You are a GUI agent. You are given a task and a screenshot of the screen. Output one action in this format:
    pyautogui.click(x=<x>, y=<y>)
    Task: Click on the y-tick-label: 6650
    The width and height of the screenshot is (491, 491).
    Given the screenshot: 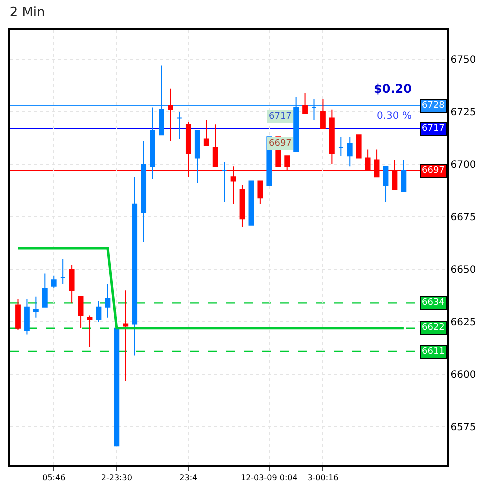 What is the action you would take?
    pyautogui.click(x=463, y=270)
    